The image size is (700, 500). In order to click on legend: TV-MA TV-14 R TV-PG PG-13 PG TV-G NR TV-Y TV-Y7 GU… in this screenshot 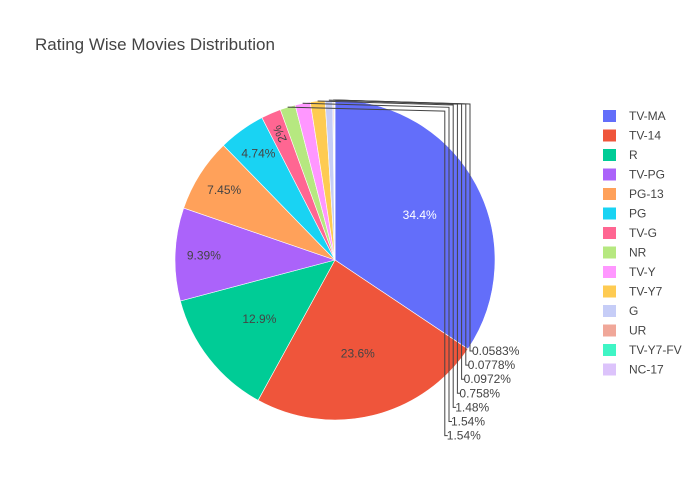, I will do `click(642, 243)`.